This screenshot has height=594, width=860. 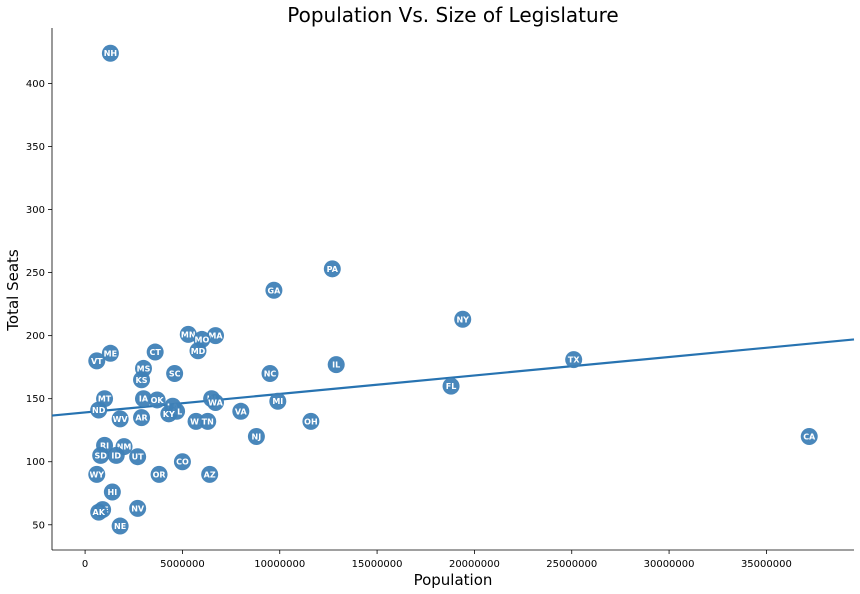 What do you see at coordinates (35, 336) in the screenshot?
I see `y-tick-label: 200` at bounding box center [35, 336].